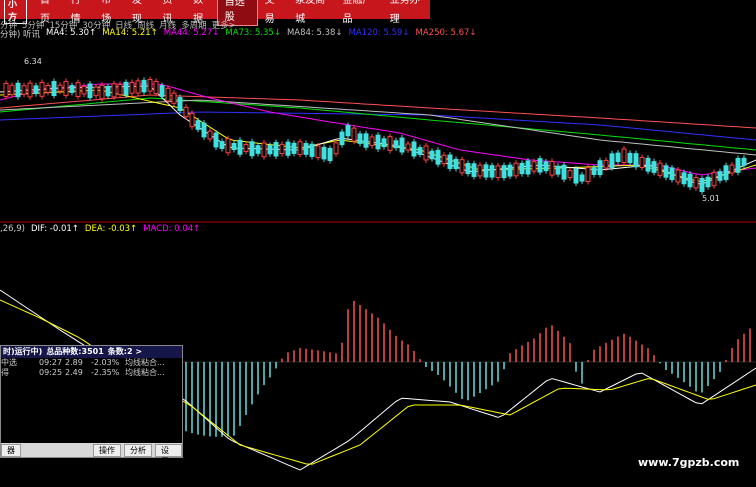  What do you see at coordinates (124, 26) in the screenshot?
I see `period-tab: 日线` at bounding box center [124, 26].